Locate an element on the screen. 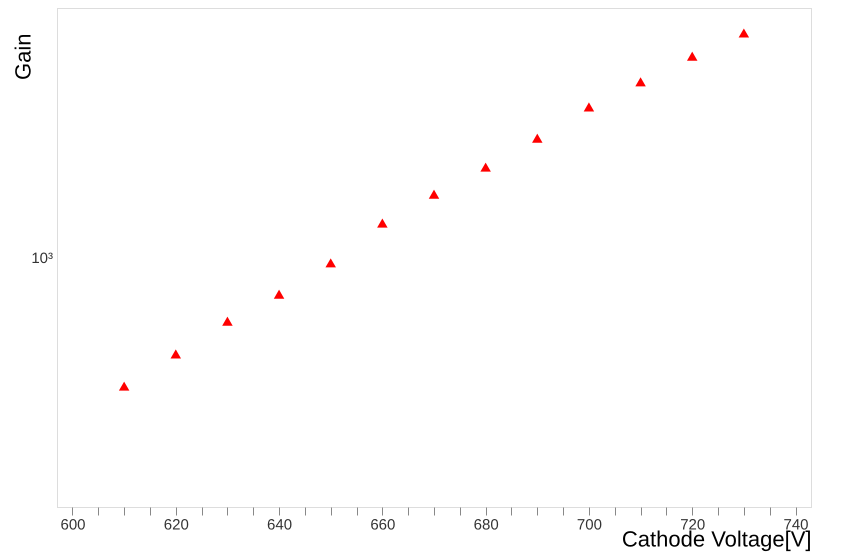  x-tick-label: 700 is located at coordinates (589, 525).